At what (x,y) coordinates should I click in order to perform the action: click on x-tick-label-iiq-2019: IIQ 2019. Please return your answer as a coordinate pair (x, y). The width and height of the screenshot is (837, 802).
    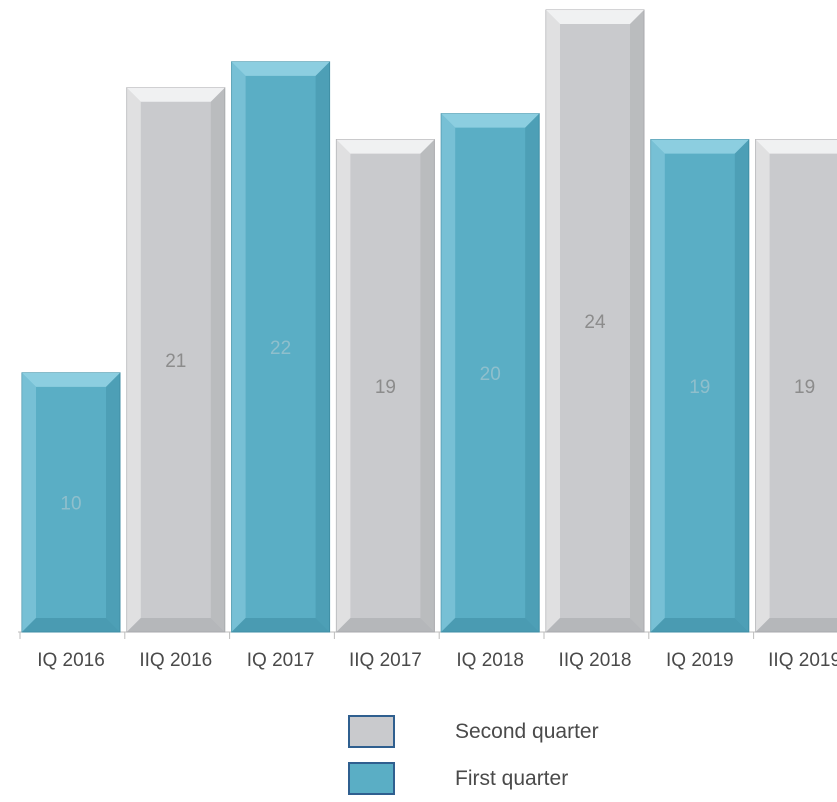
    Looking at the image, I should click on (802, 660).